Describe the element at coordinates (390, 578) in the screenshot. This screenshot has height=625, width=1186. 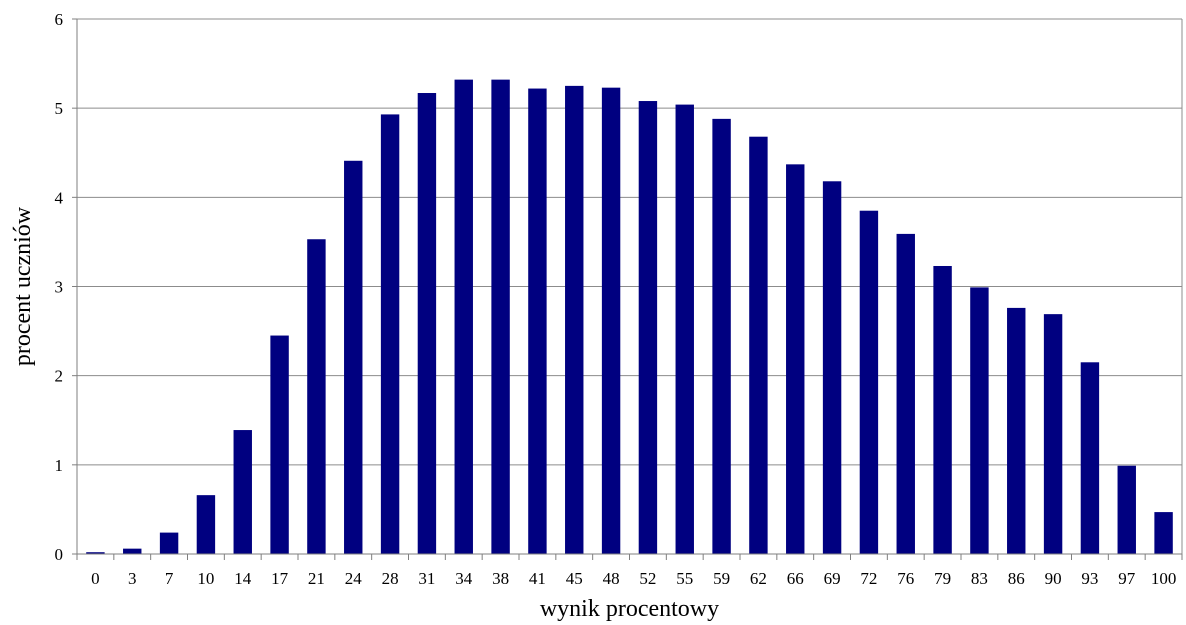
I see `x-tick-label: 28` at that location.